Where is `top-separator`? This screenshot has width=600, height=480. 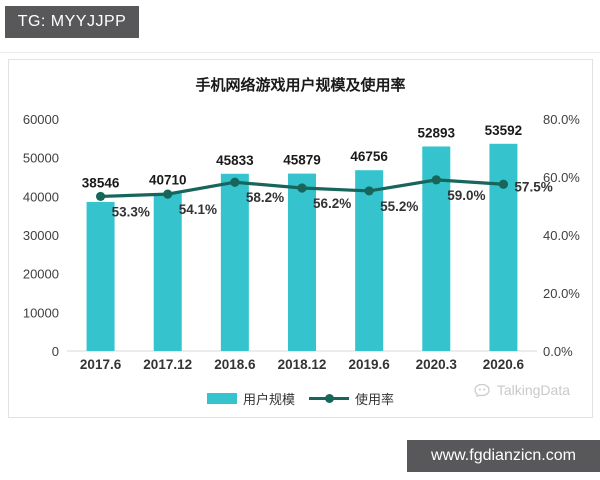
top-separator is located at coordinates (300, 52).